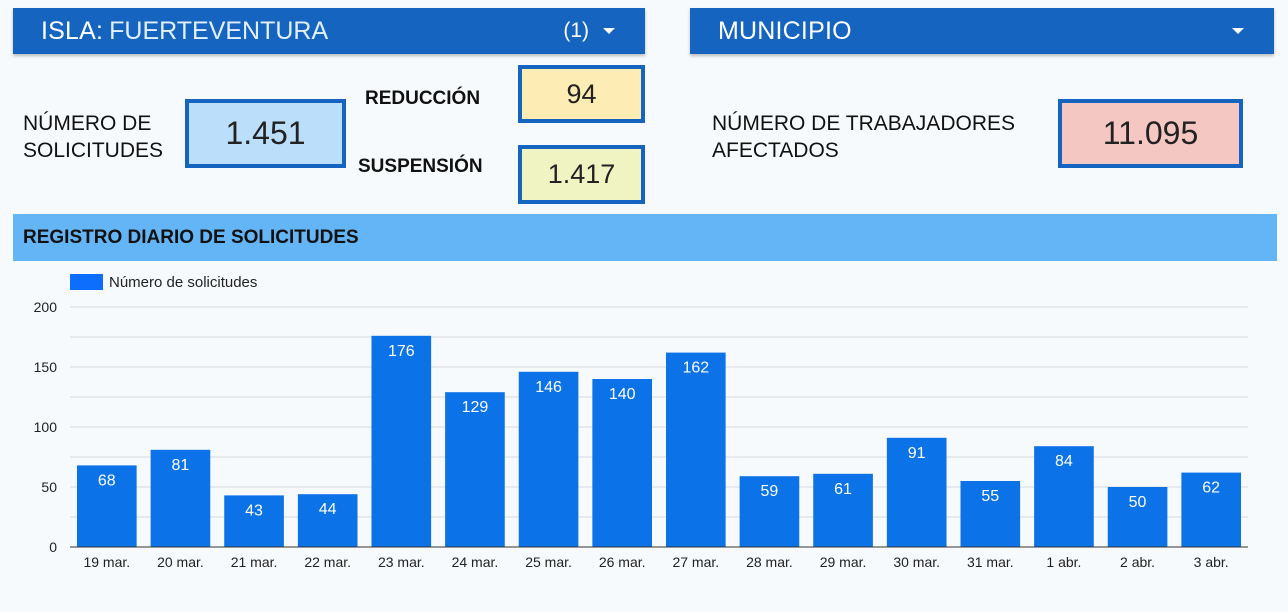 The image size is (1288, 612). What do you see at coordinates (548, 562) in the screenshot?
I see `x-tick-label: 25 mar.` at bounding box center [548, 562].